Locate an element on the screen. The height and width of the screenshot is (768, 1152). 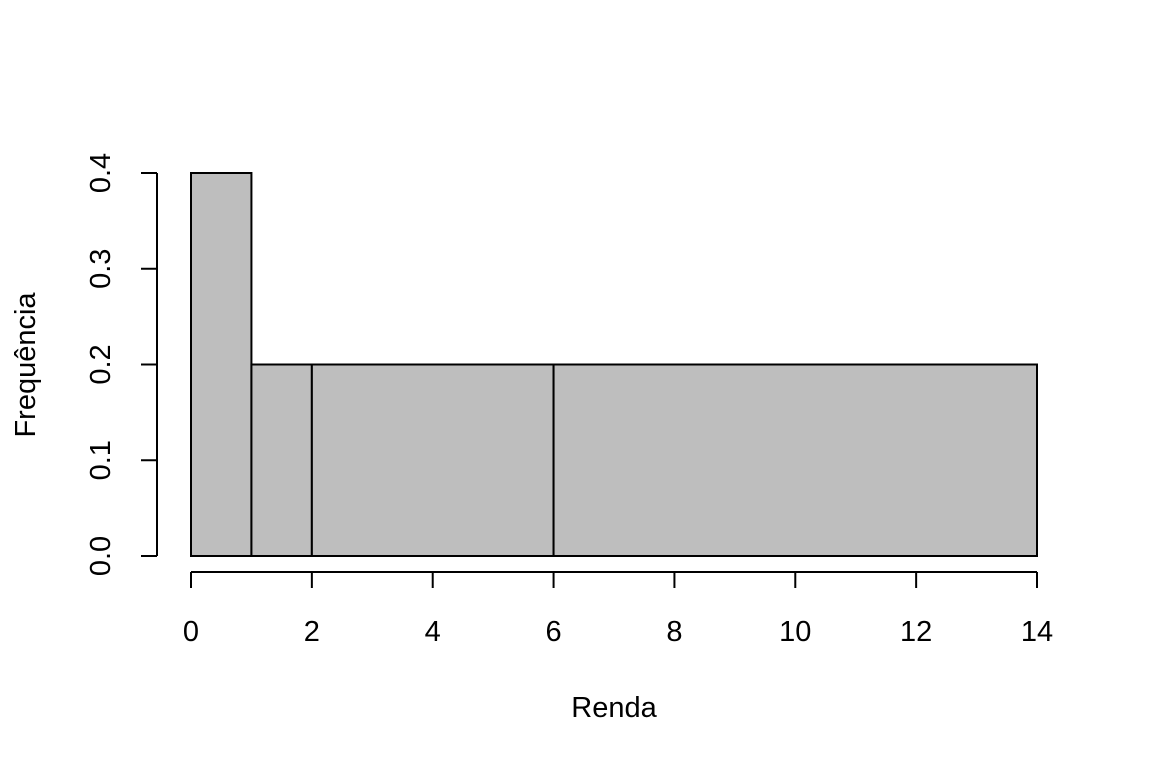
x-tick-label-5: 10 is located at coordinates (795, 632).